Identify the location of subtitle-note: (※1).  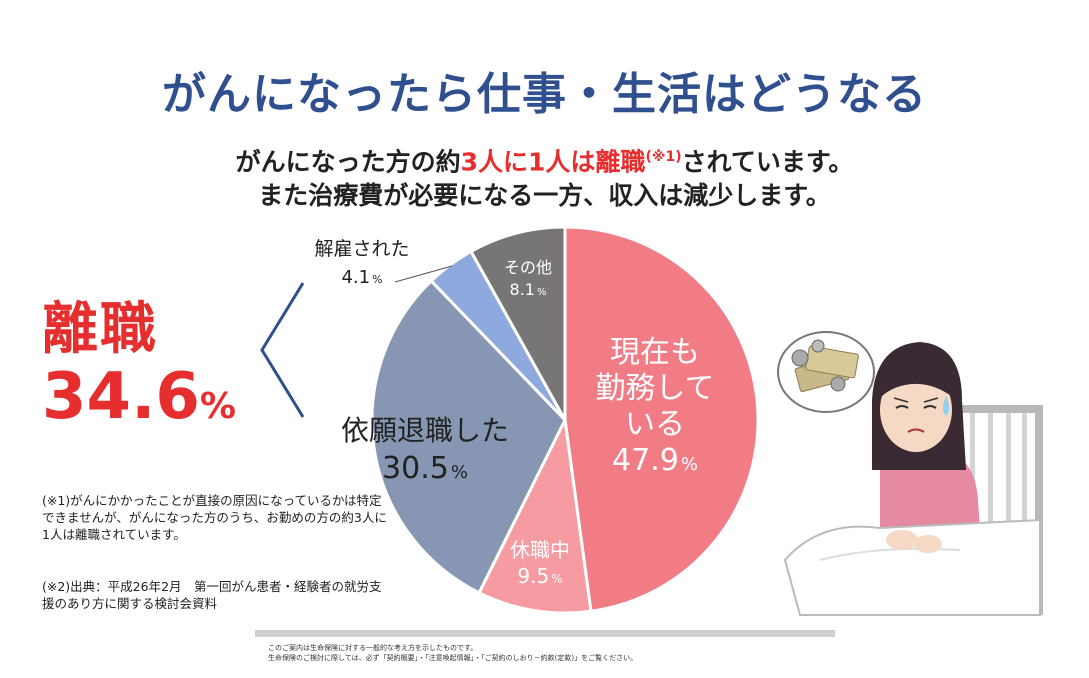
(663, 157).